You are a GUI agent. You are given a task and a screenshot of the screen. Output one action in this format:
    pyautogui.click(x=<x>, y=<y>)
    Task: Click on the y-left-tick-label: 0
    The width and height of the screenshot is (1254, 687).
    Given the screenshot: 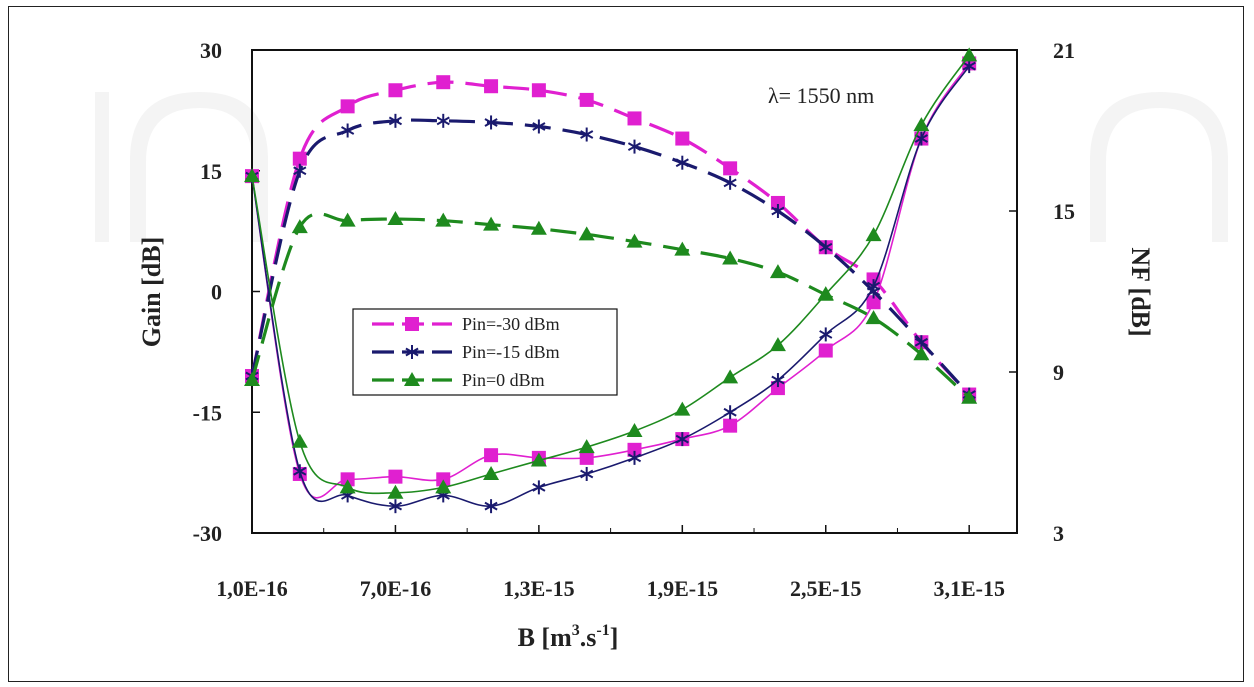 What is the action you would take?
    pyautogui.click(x=216, y=292)
    